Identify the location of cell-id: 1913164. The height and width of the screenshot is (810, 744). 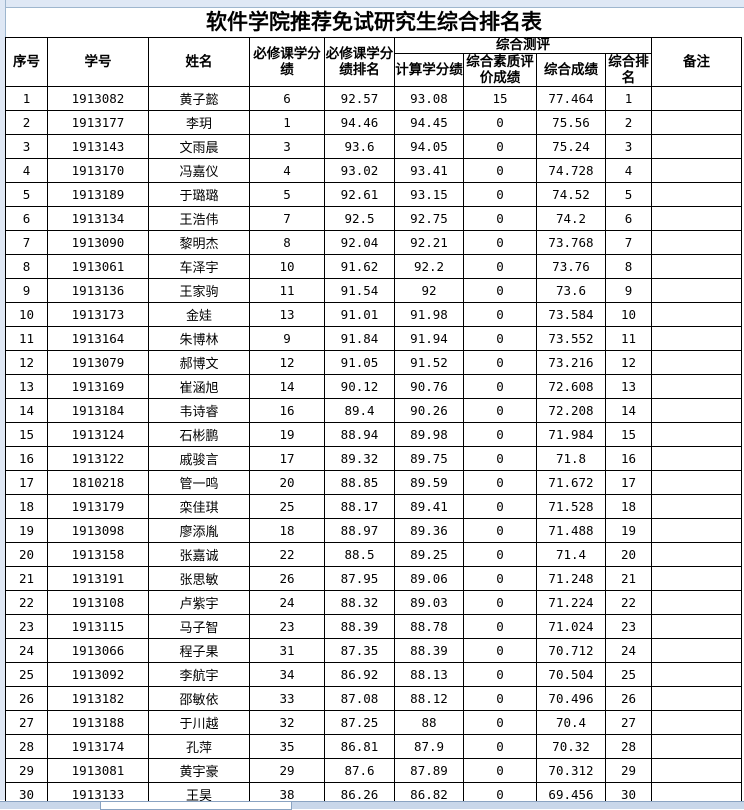
(98, 338).